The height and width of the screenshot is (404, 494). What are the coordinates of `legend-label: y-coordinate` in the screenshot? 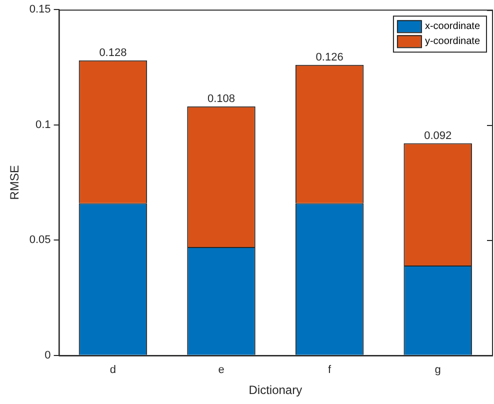 It's located at (452, 41).